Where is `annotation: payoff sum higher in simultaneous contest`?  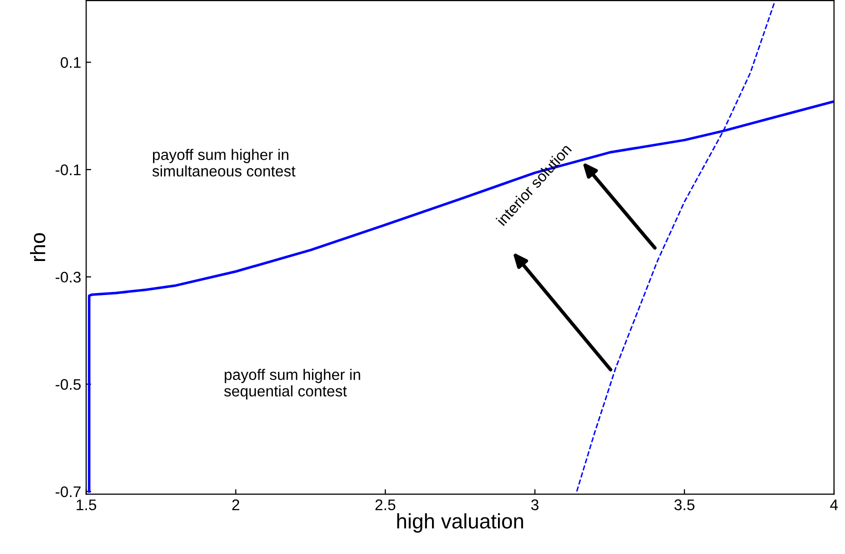
annotation: payoff sum higher in simultaneous contest is located at coordinates (224, 162).